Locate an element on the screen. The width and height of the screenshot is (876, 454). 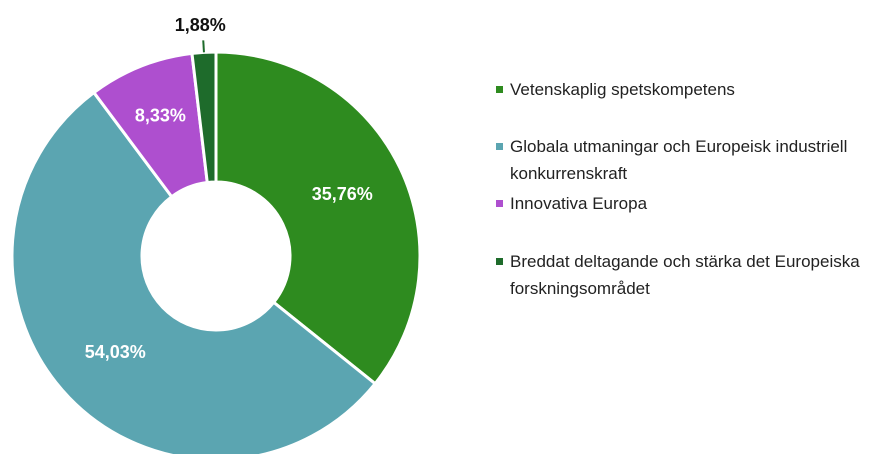
value-label: 1,88% is located at coordinates (200, 25).